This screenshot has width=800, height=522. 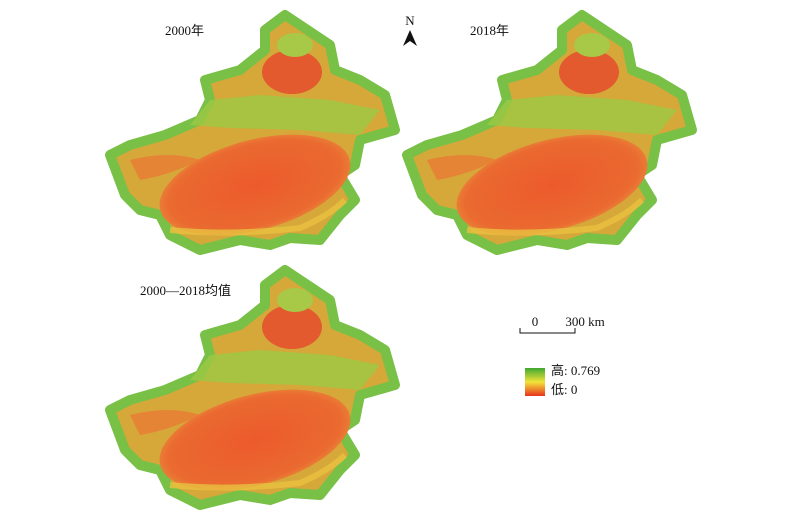 What do you see at coordinates (184, 30) in the screenshot?
I see `panel-title: 2000年` at bounding box center [184, 30].